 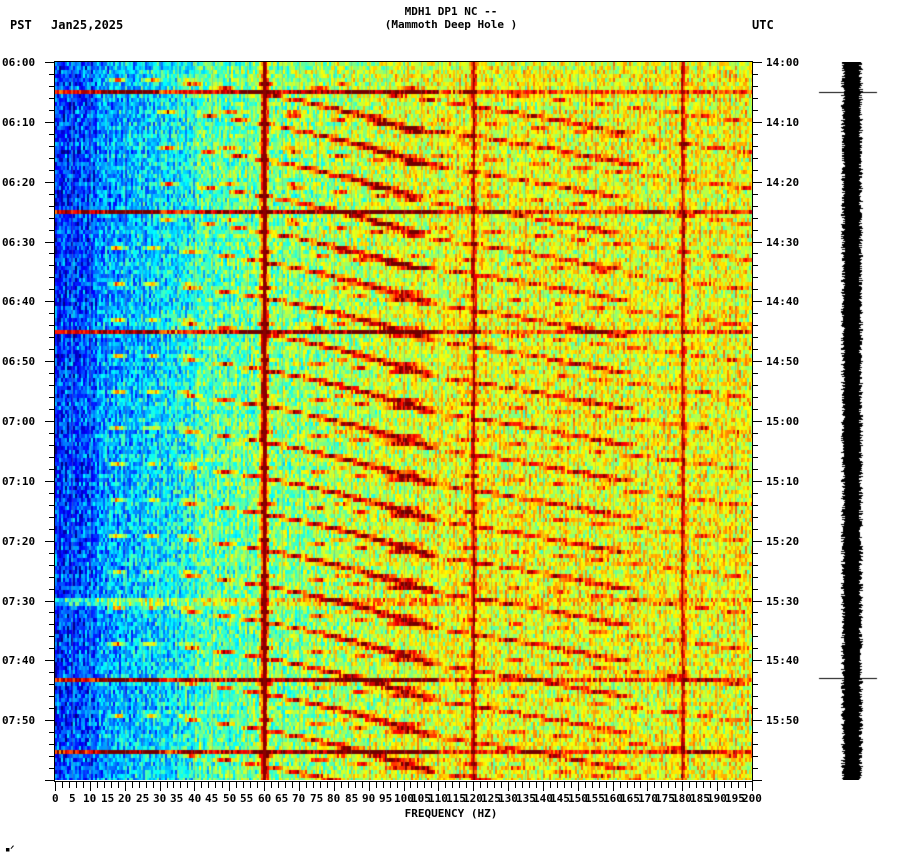 I want to click on freq-label: 110, so click(x=438, y=798).